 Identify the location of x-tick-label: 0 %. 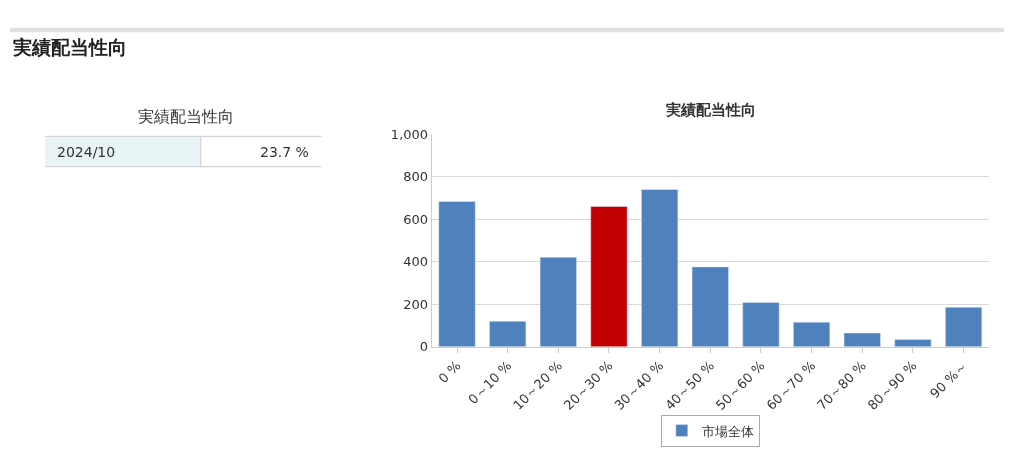
(449, 372).